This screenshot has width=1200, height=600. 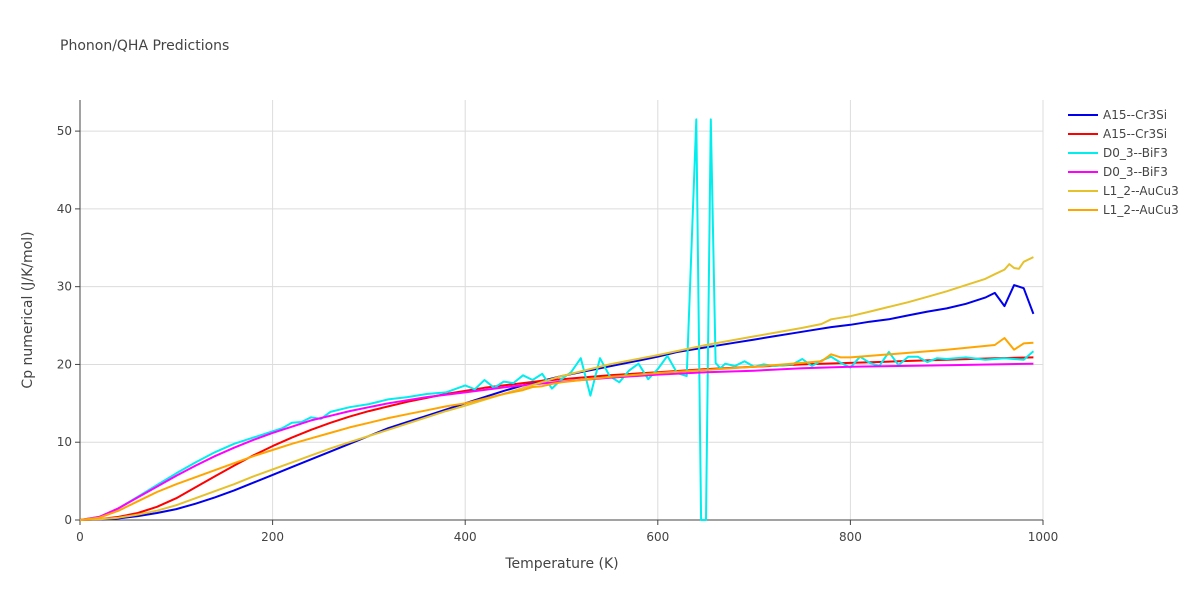 I want to click on x-tick-label: 600, so click(x=657, y=537).